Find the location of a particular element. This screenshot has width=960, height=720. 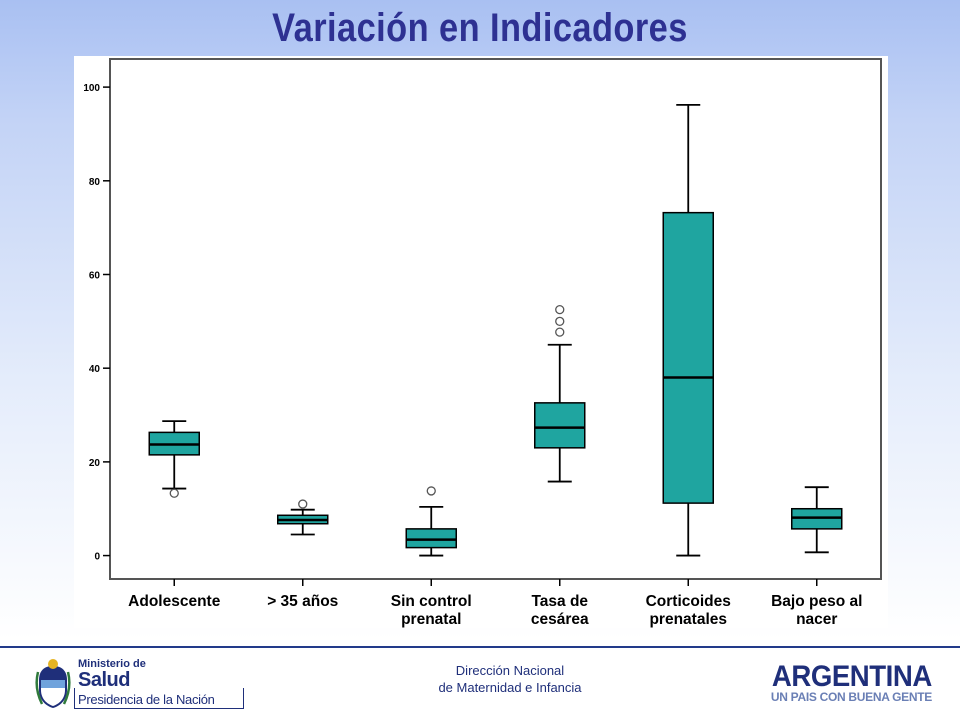

footer-line-1: Dirección Nacional is located at coordinates (510, 670).